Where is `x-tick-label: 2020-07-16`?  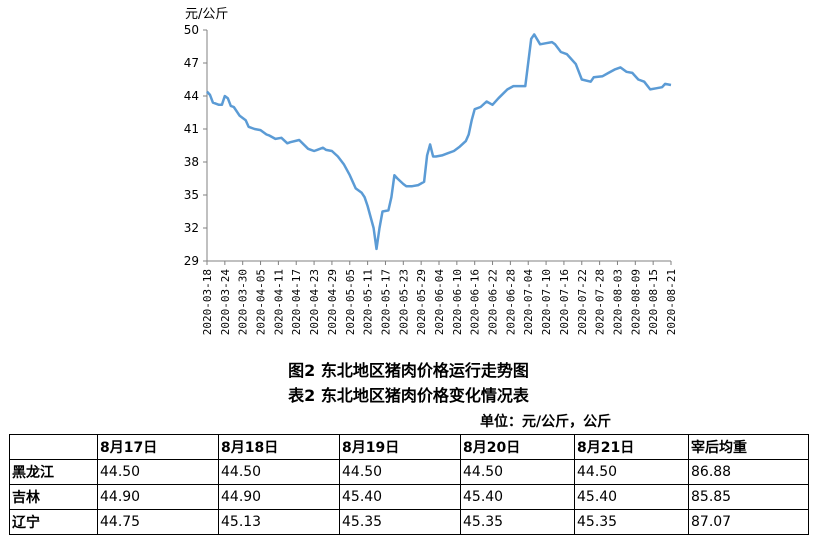 x-tick-label: 2020-07-16 is located at coordinates (564, 302).